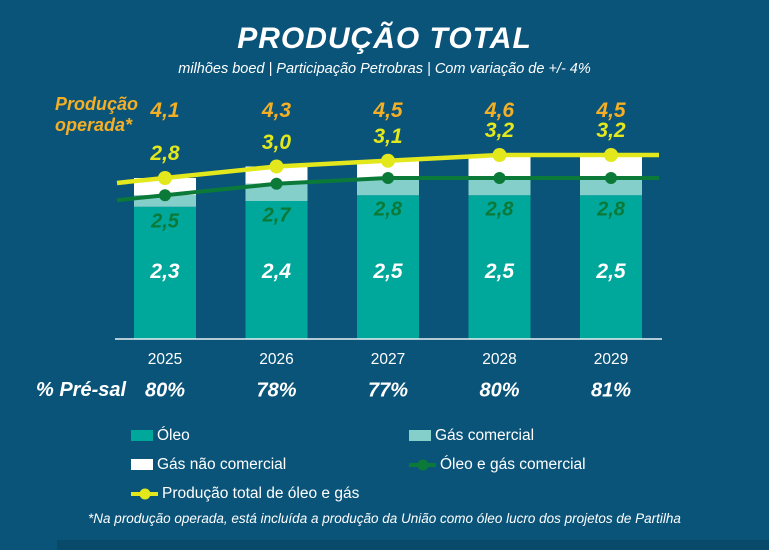 Image resolution: width=769 pixels, height=550 pixels. What do you see at coordinates (611, 267) in the screenshot?
I see `bar-segment-oleo-2029` at bounding box center [611, 267].